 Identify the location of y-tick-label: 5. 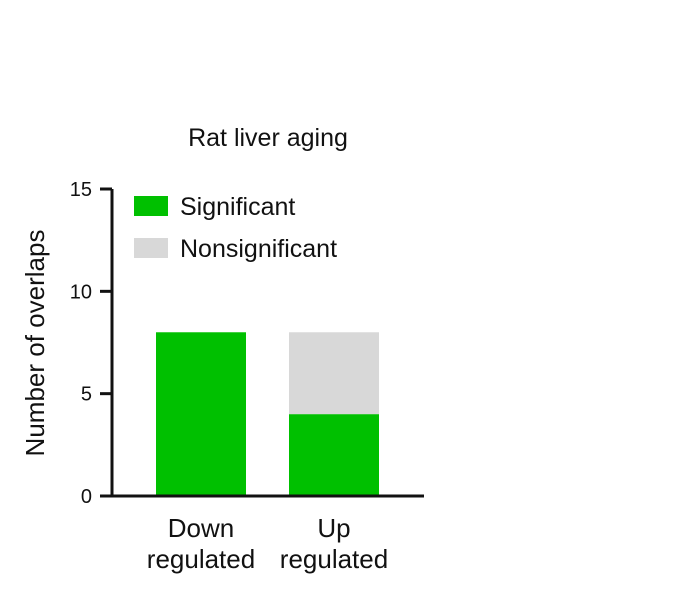
(86, 395).